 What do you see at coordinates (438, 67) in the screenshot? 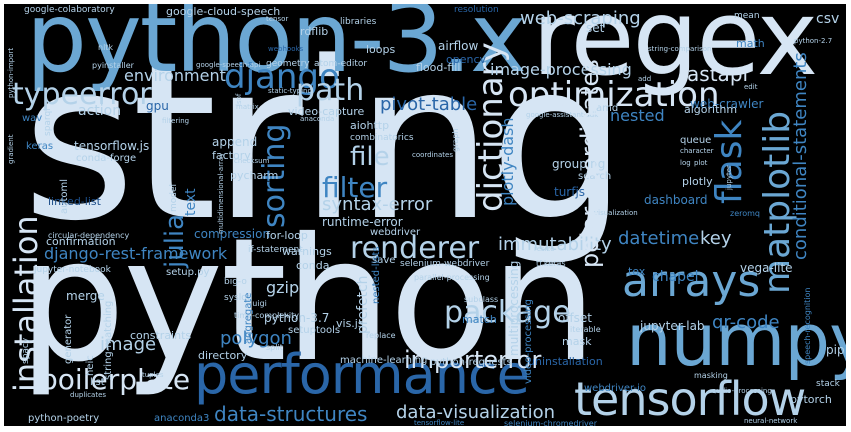
I see `word-flood-fill: flood-fill` at bounding box center [438, 67].